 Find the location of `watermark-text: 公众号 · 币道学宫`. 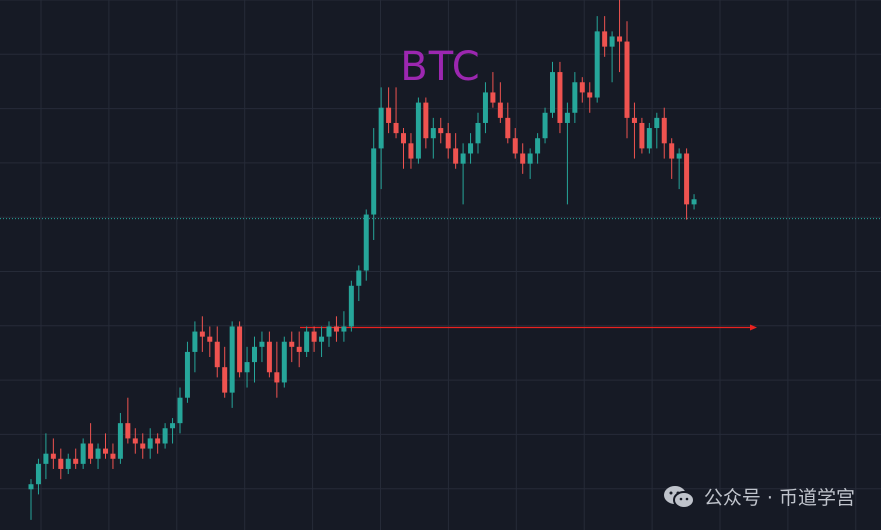

watermark-text: 公众号 · 币道学宫 is located at coordinates (779, 498).